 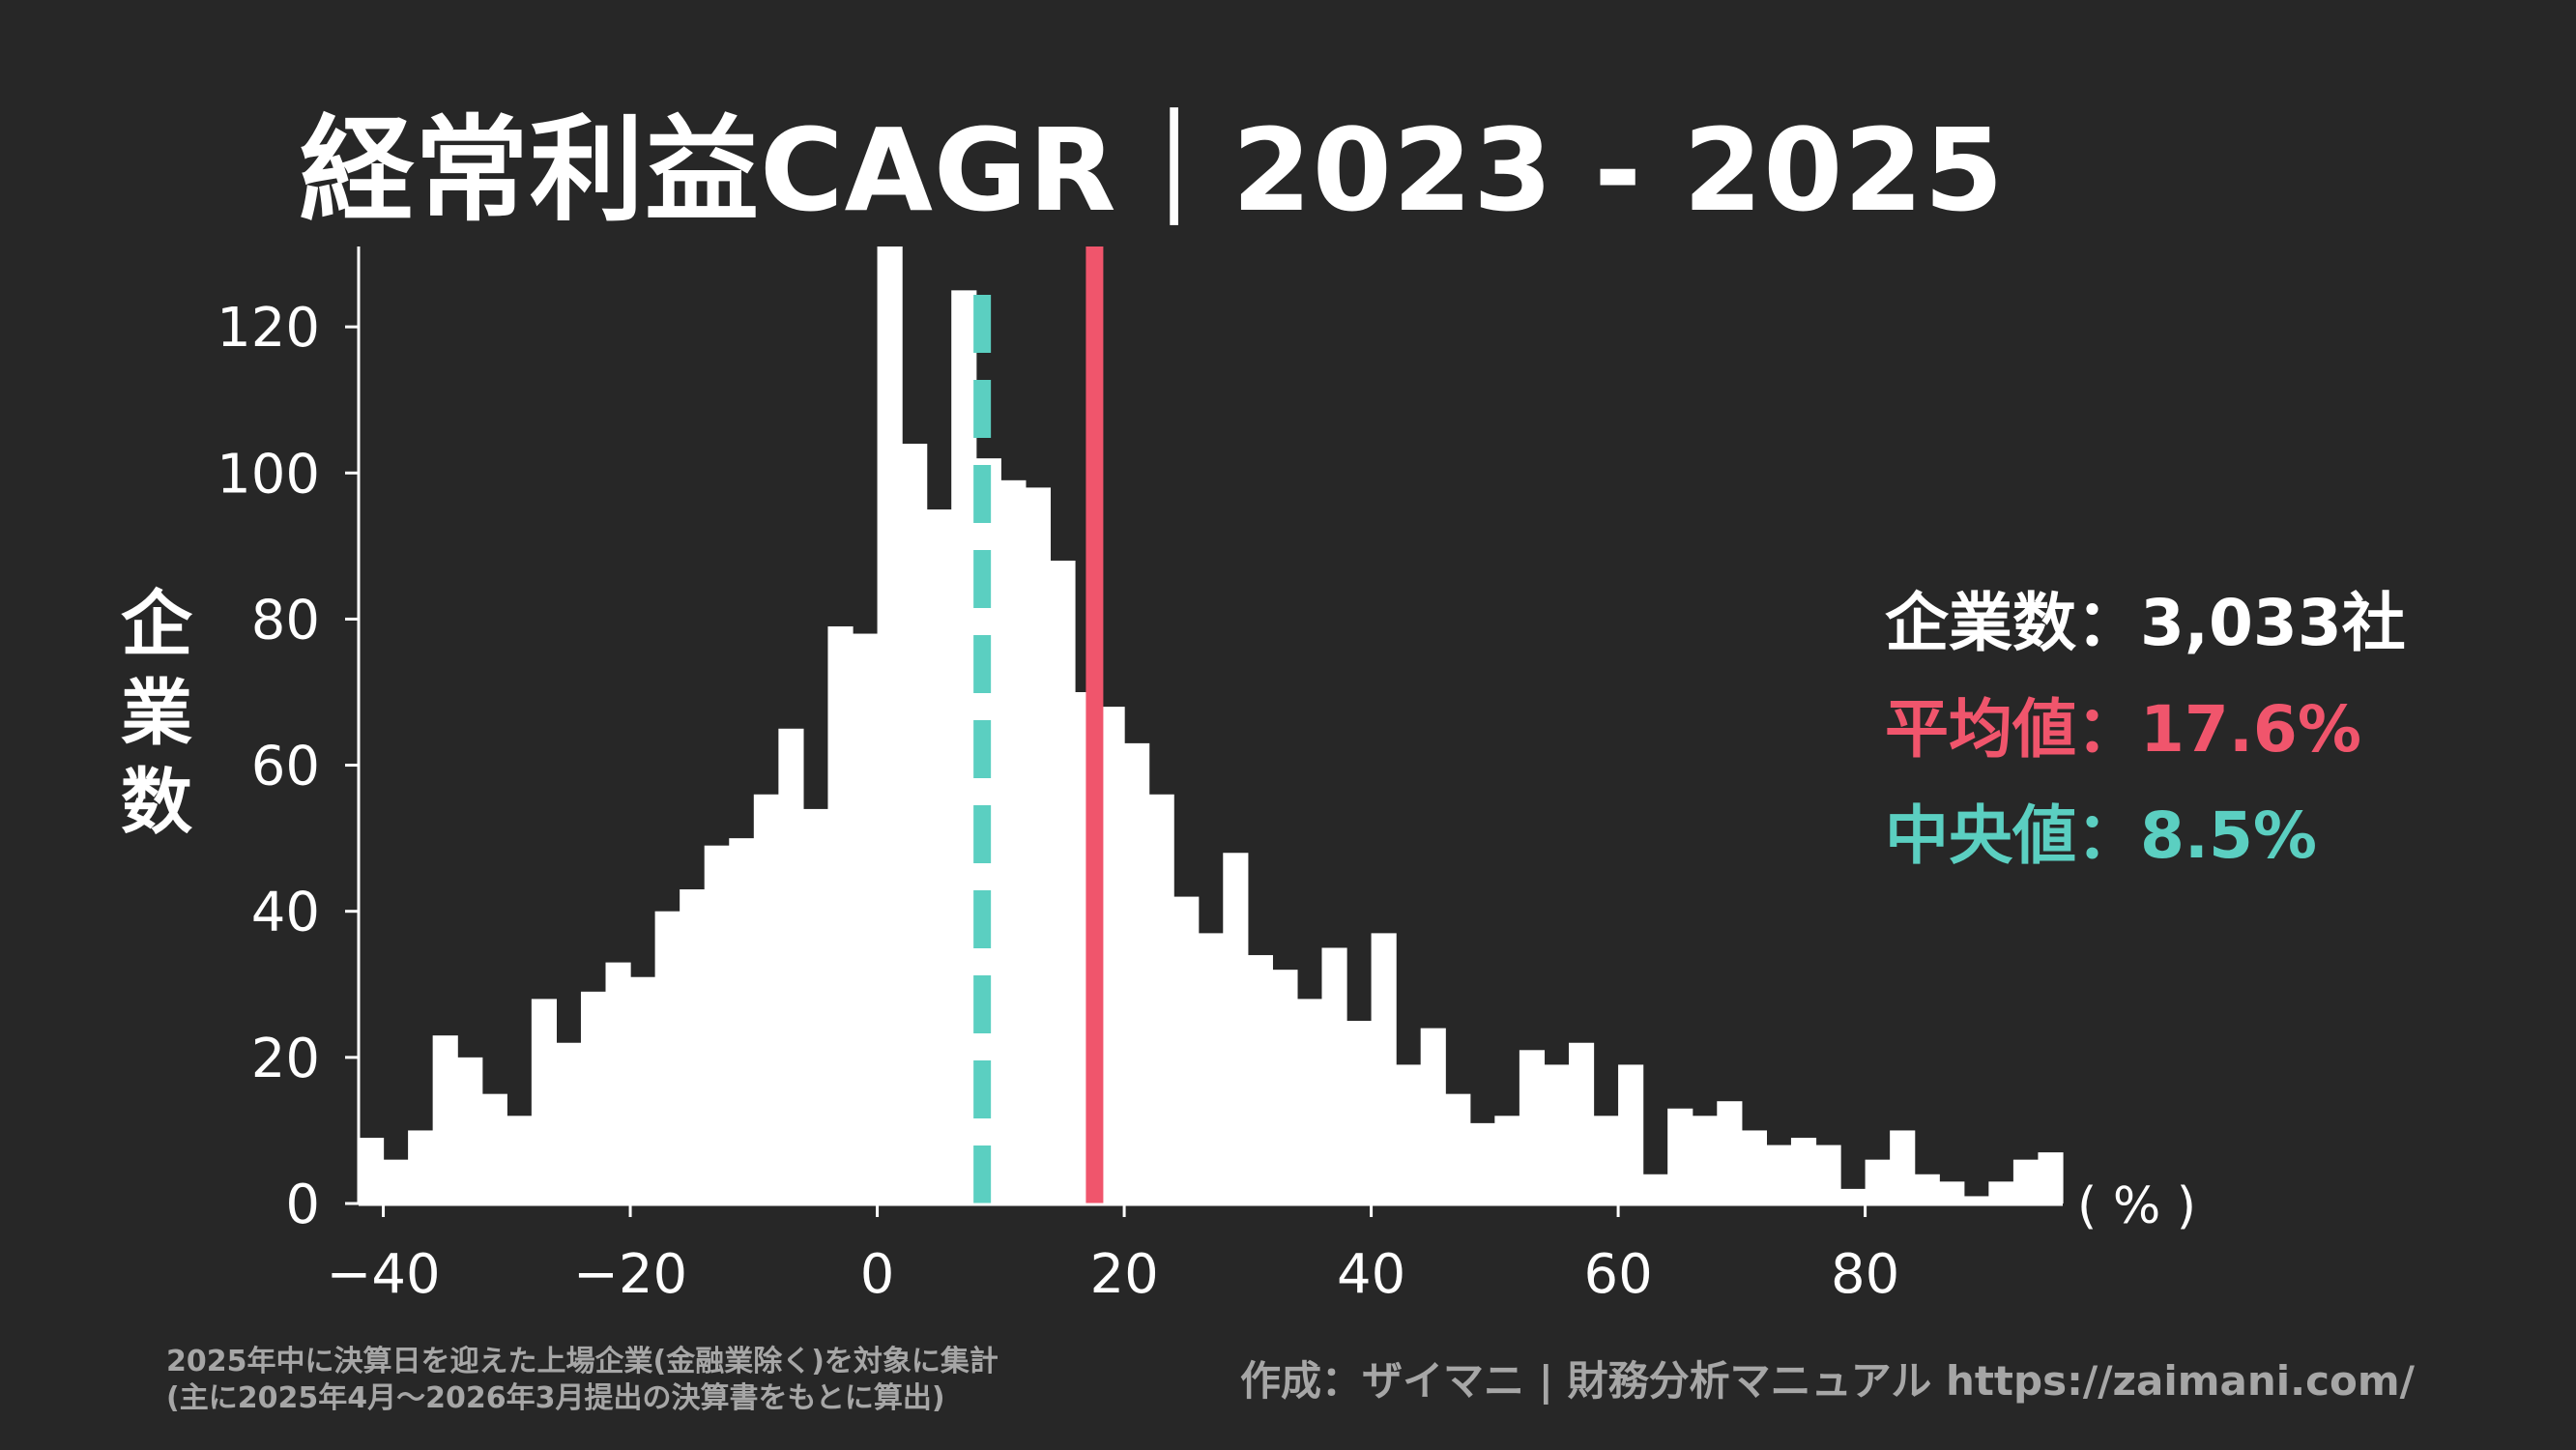 What do you see at coordinates (2145, 623) in the screenshot?
I see `count-stat: 企業数：3,033社` at bounding box center [2145, 623].